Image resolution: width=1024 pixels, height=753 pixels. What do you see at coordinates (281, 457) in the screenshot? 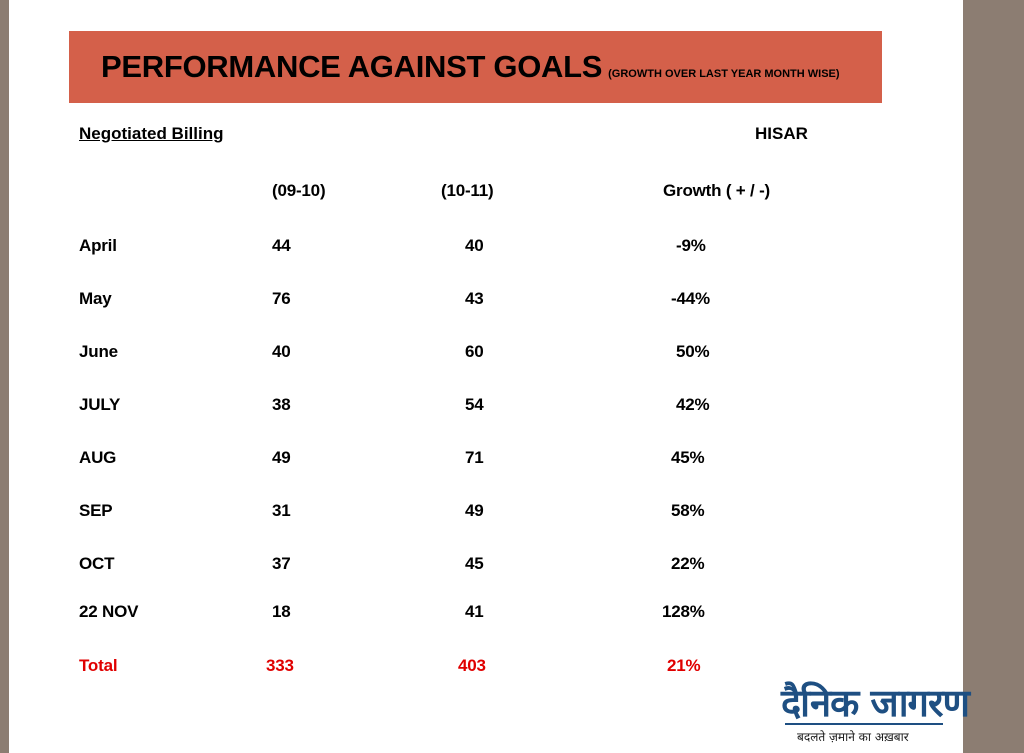
I see `row-value-0910: 49` at bounding box center [281, 457].